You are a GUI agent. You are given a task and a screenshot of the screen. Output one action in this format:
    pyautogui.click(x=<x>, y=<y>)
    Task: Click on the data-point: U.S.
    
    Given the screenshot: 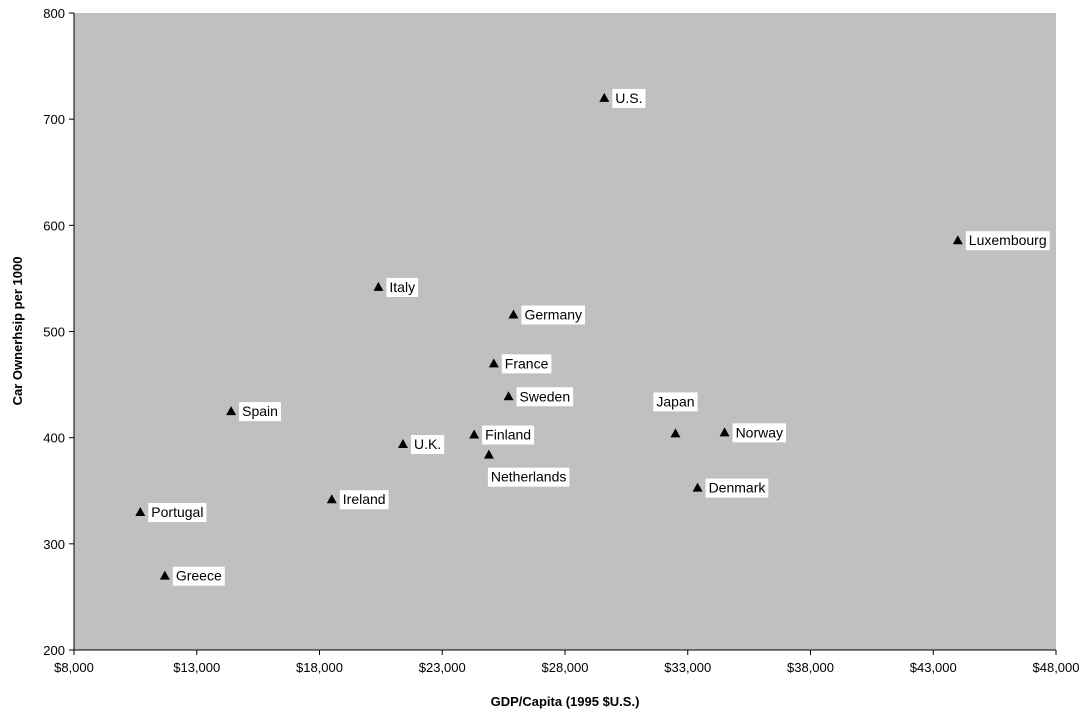 What is the action you would take?
    pyautogui.click(x=622, y=98)
    